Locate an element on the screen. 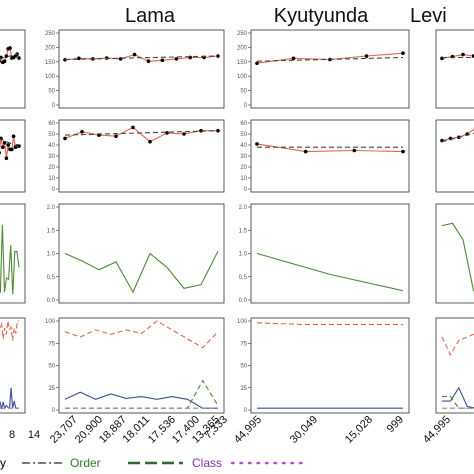  legend-label-y: y is located at coordinates (3, 463).